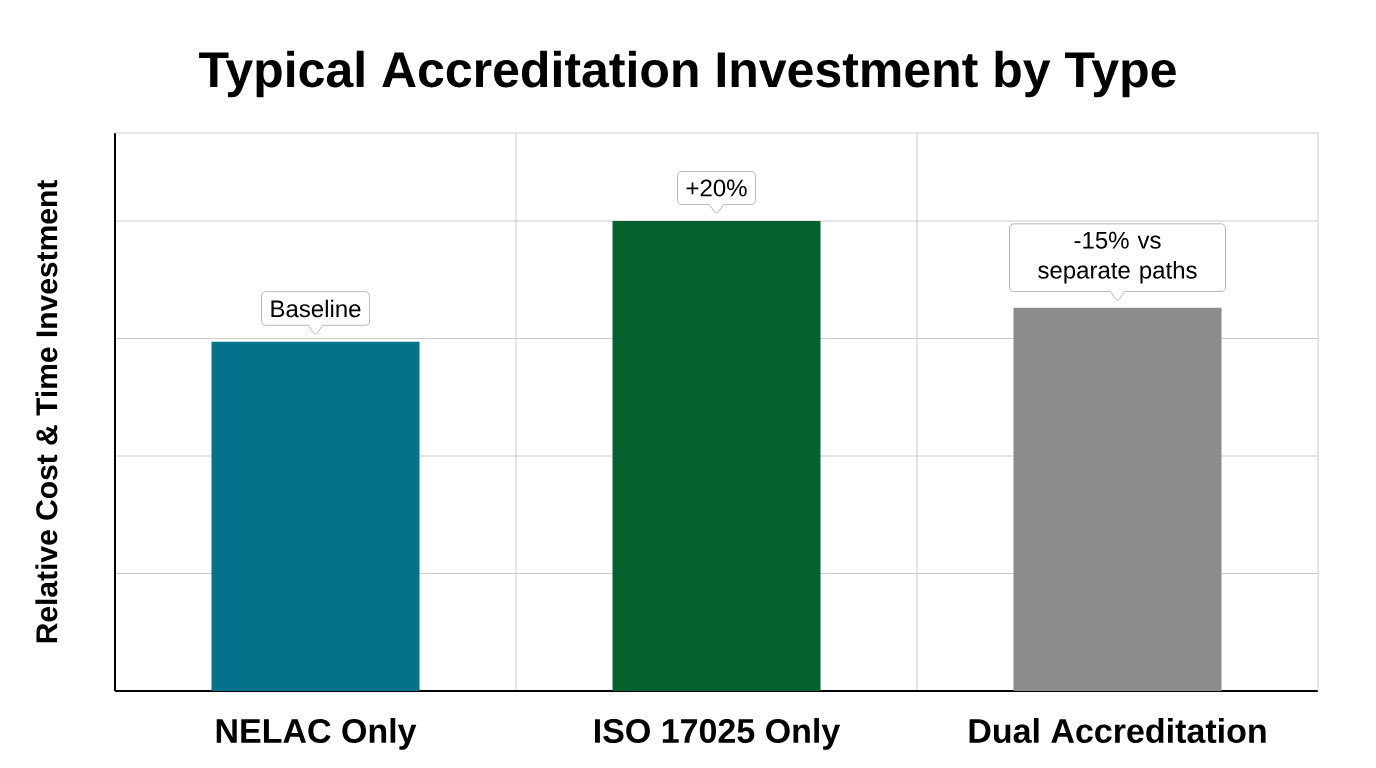 The image size is (1376, 768). I want to click on chart-title: Typical Accreditation Investment by Type, so click(687, 74).